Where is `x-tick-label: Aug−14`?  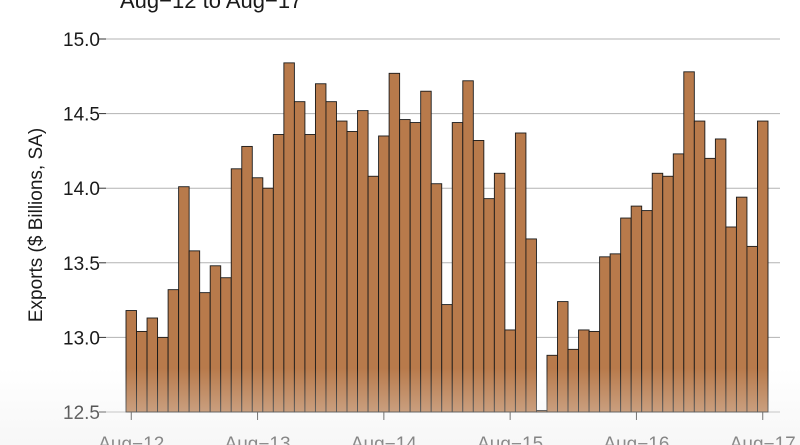 x-tick-label: Aug−14 is located at coordinates (384, 439).